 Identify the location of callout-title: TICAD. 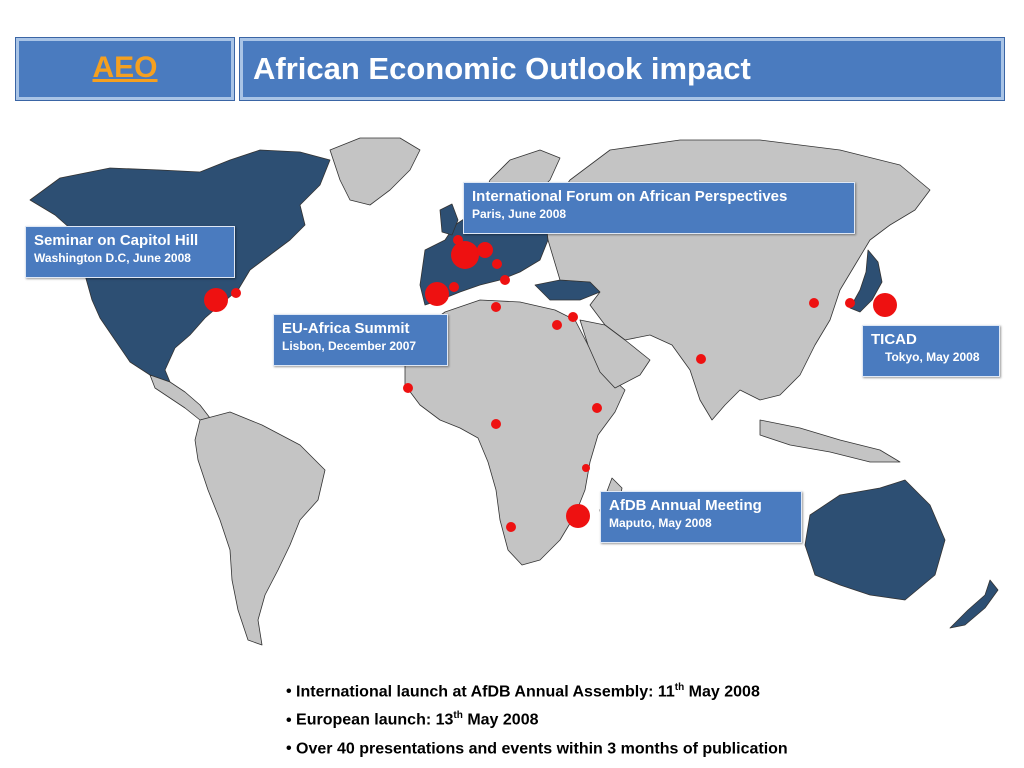
(894, 339).